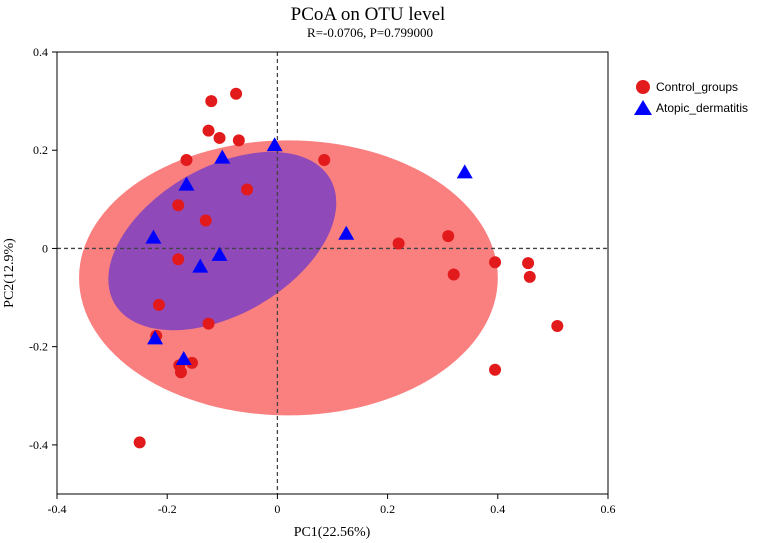 The image size is (767, 543). What do you see at coordinates (387, 509) in the screenshot?
I see `x-tick-label: 0.2` at bounding box center [387, 509].